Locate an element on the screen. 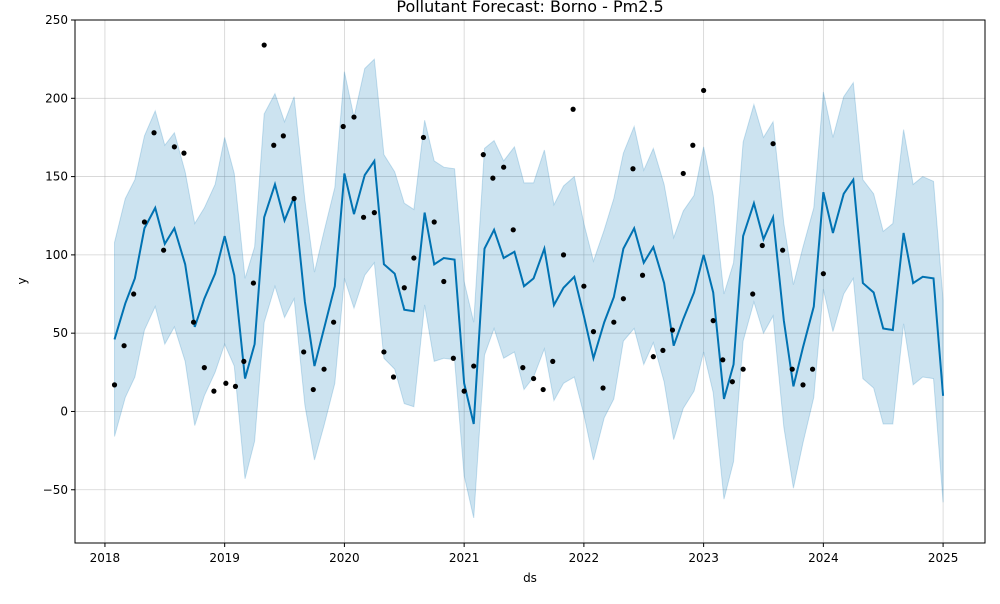 The image size is (1000, 604). x-tick-label: 2022 is located at coordinates (584, 558).